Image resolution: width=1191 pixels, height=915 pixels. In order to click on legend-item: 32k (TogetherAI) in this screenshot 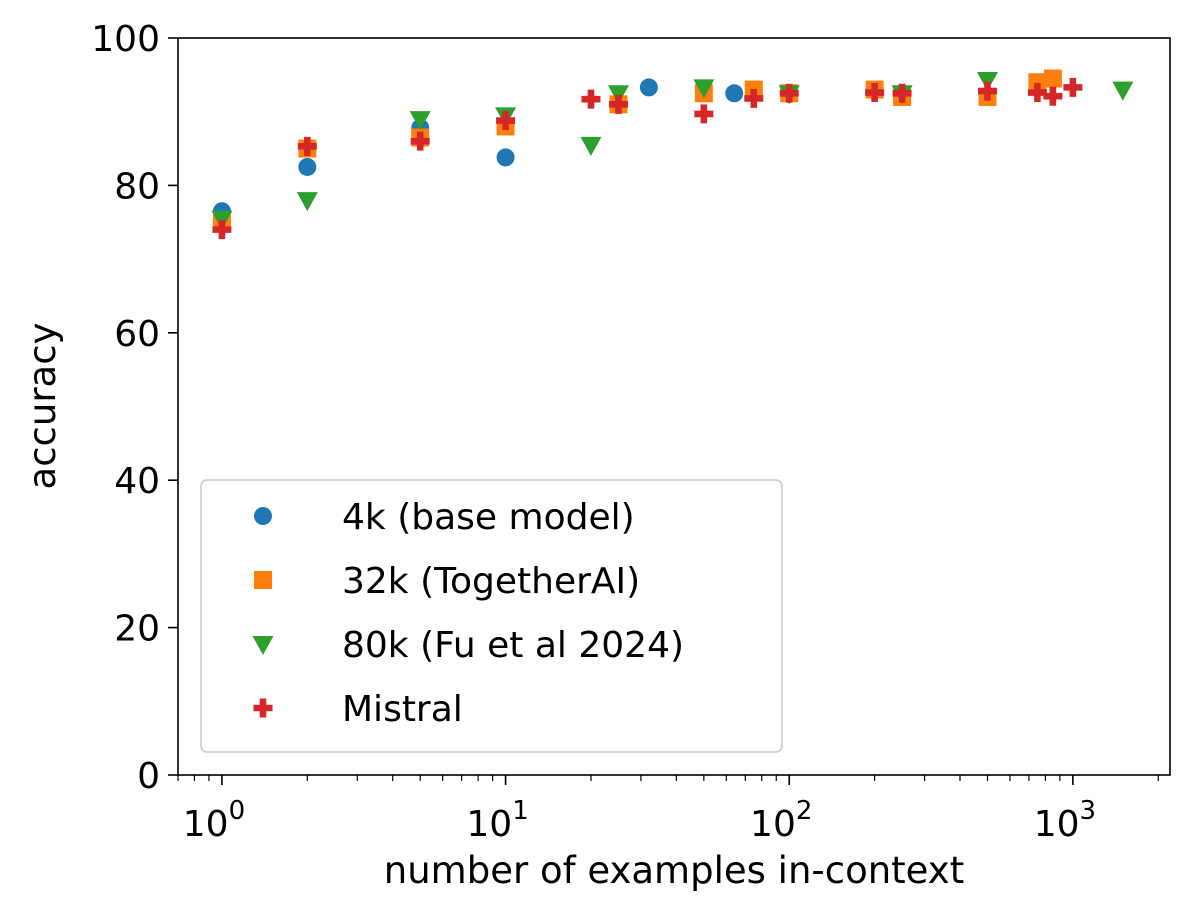, I will do `click(447, 581)`.